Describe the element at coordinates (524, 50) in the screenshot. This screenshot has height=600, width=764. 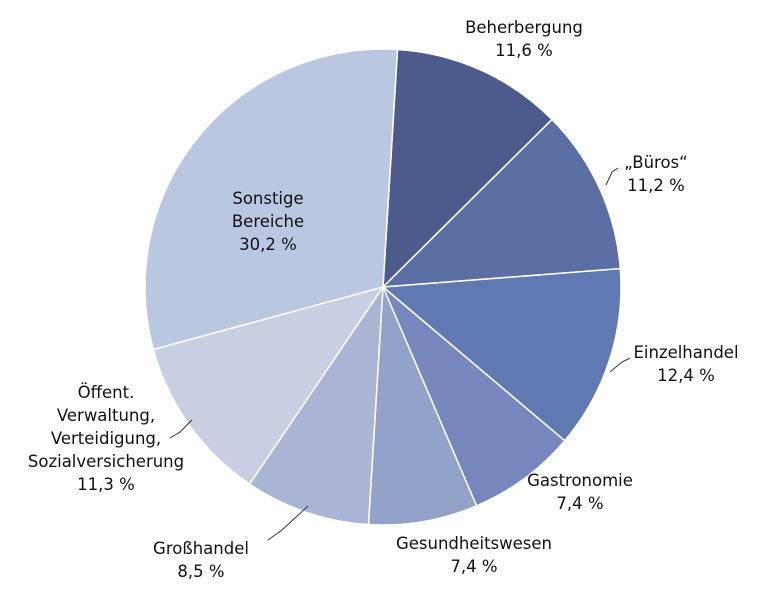
I see `slice-value-label-beherbergung: 11,6 %` at that location.